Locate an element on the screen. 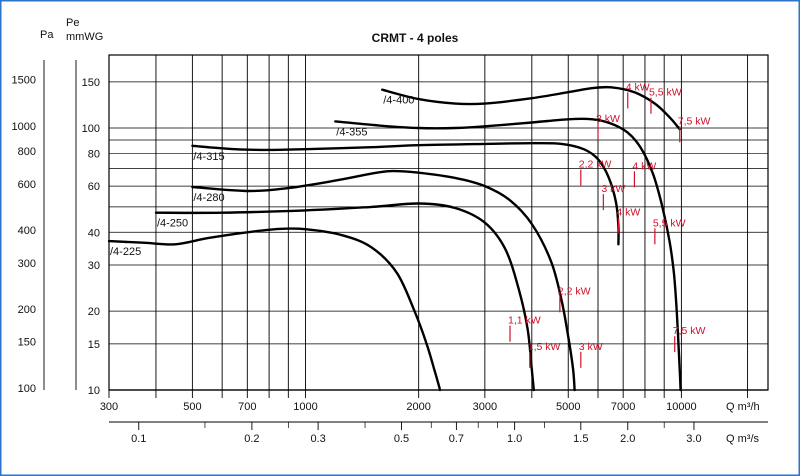 The height and width of the screenshot is (476, 800). pa-tick-label: 300 is located at coordinates (27, 264).